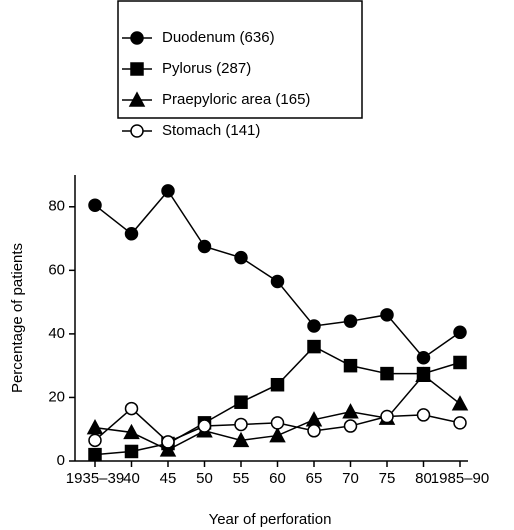 The height and width of the screenshot is (530, 514). I want to click on x-axis-label: Year of perforation, so click(270, 519).